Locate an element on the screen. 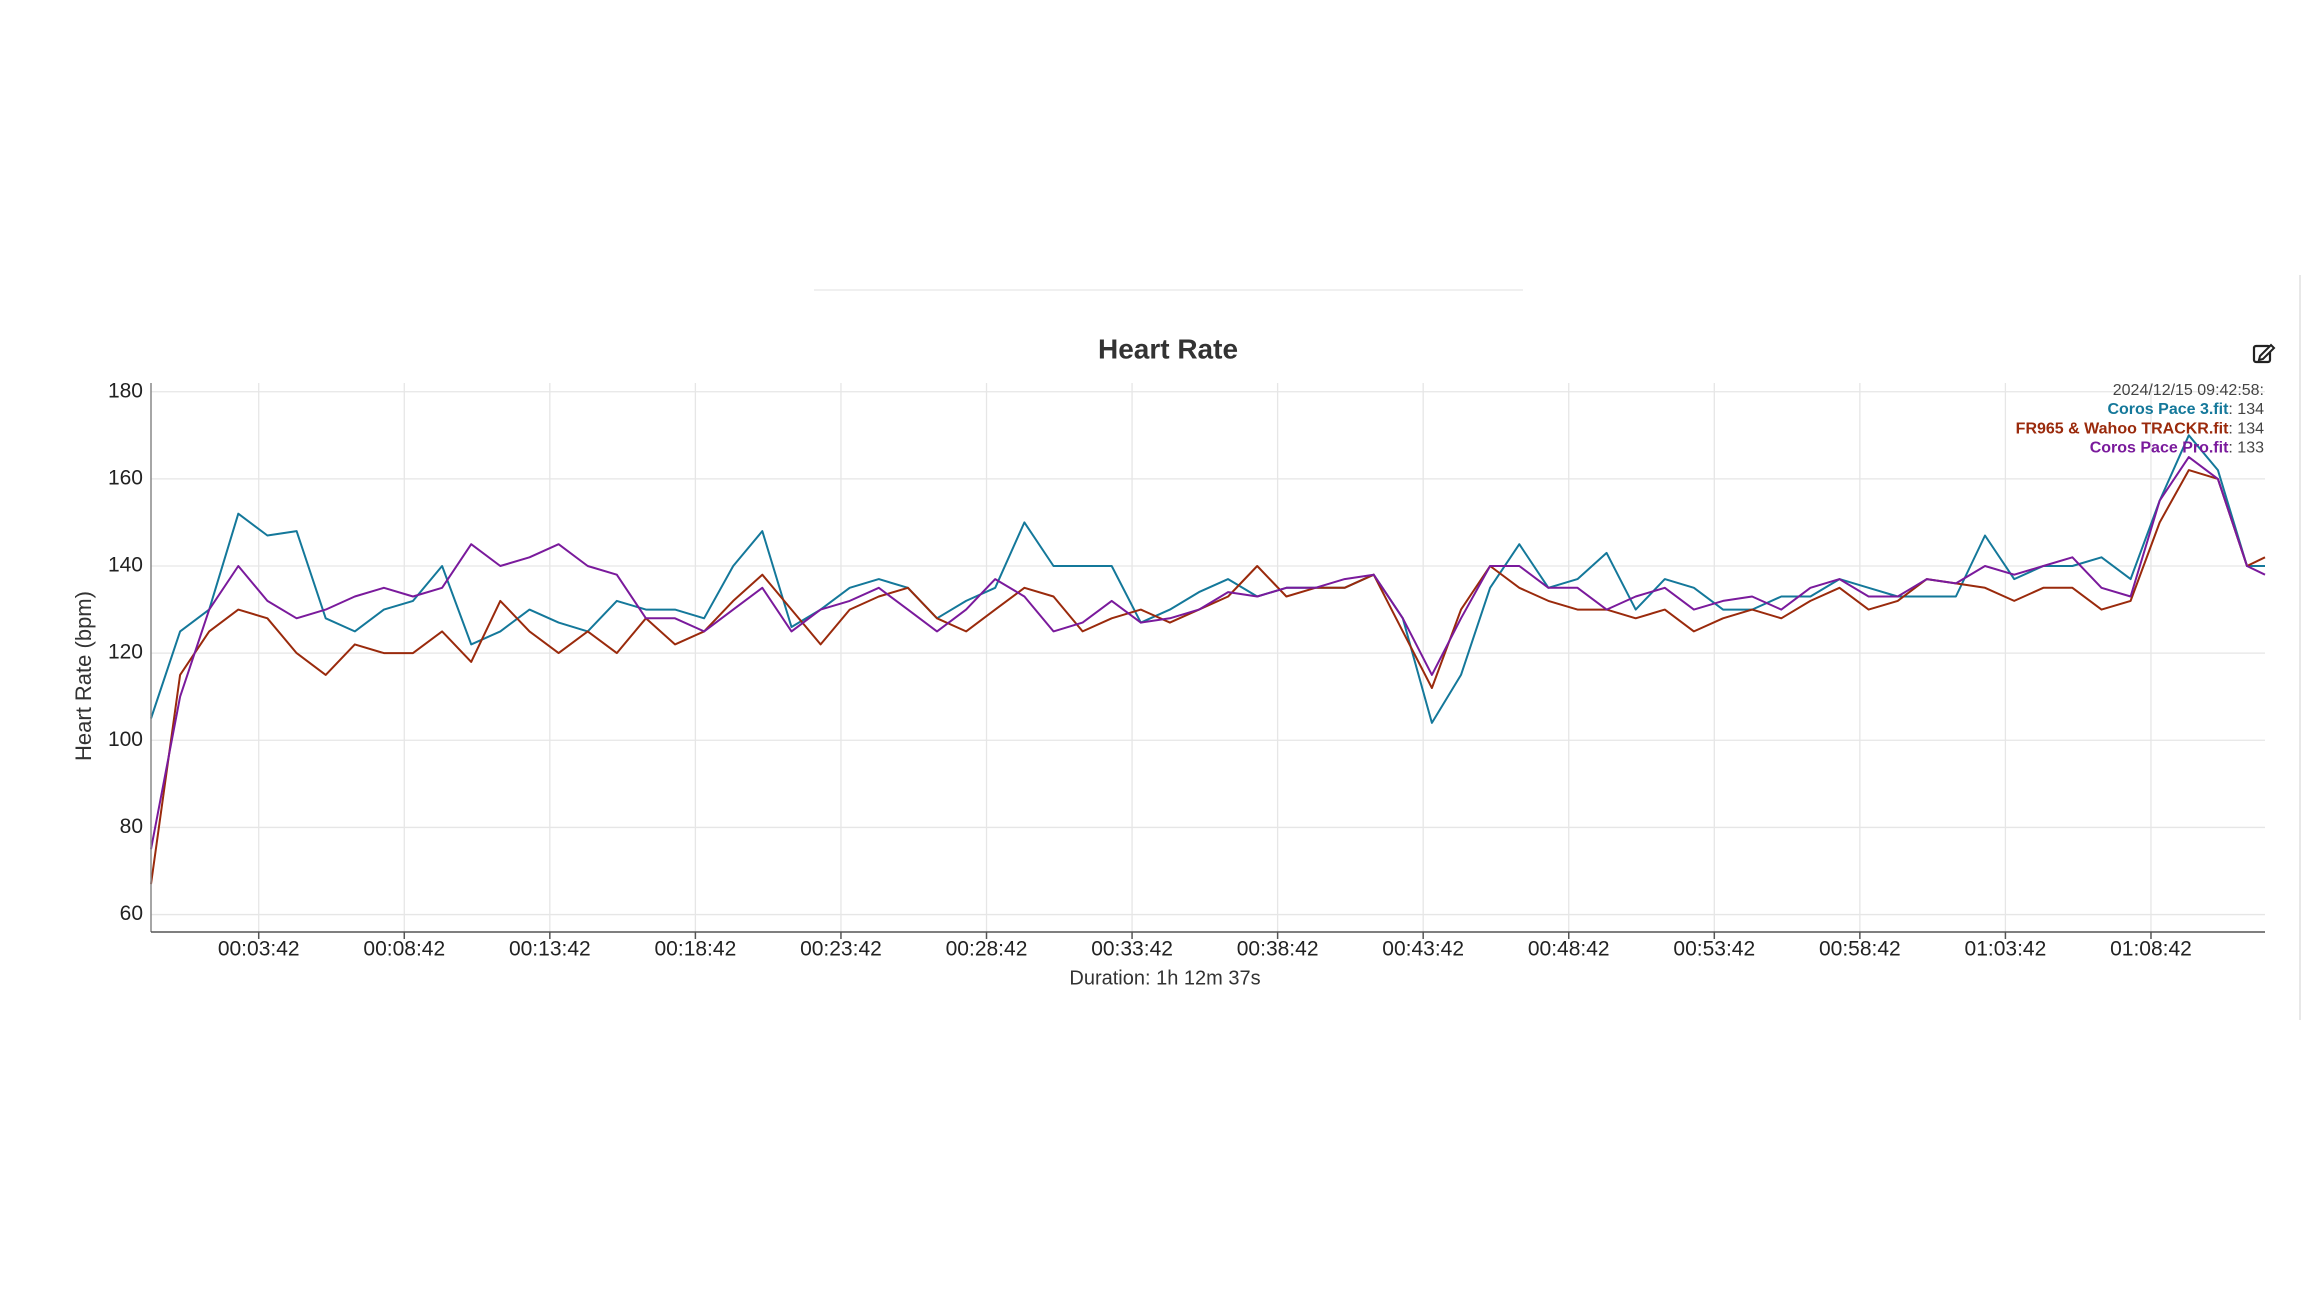  tooltip-entry: Coros Pace 3.fit: 134 is located at coordinates (2185, 409).